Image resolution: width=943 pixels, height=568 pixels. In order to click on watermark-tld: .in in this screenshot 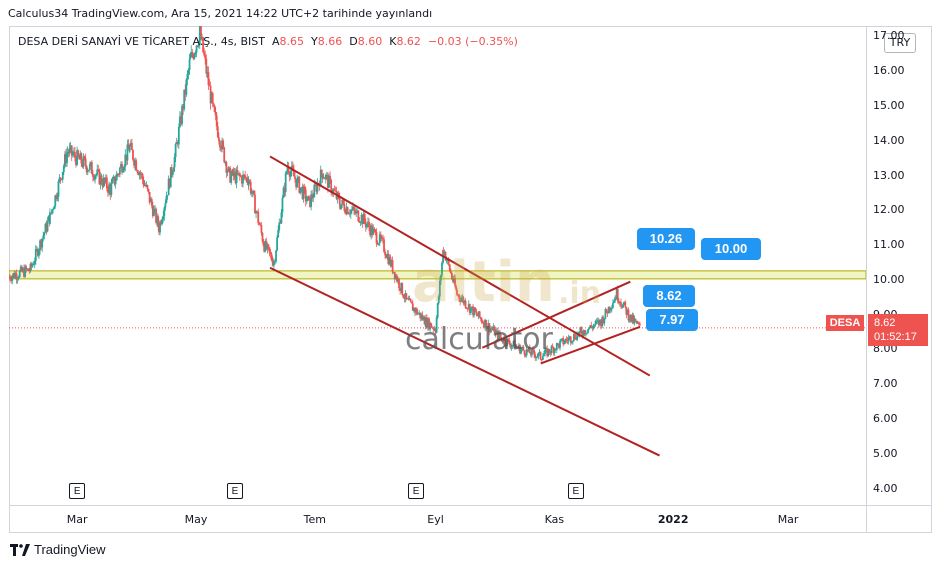, I will do `click(580, 293)`.